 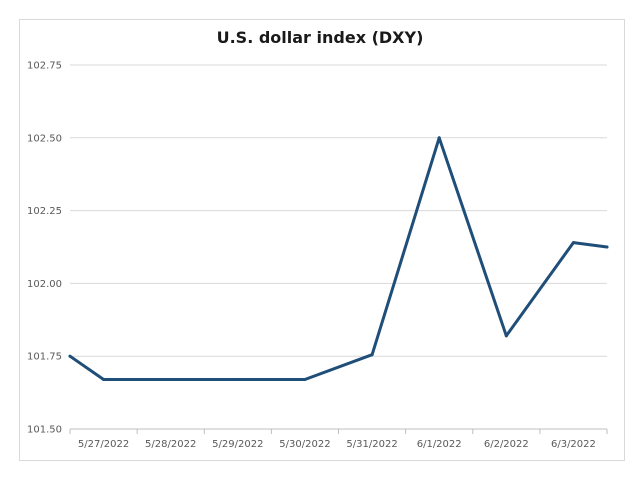 I want to click on y-axis-tick-labels: 101.50 101.75 102.00 102.25 102.50 102.75, so click(x=44, y=248).